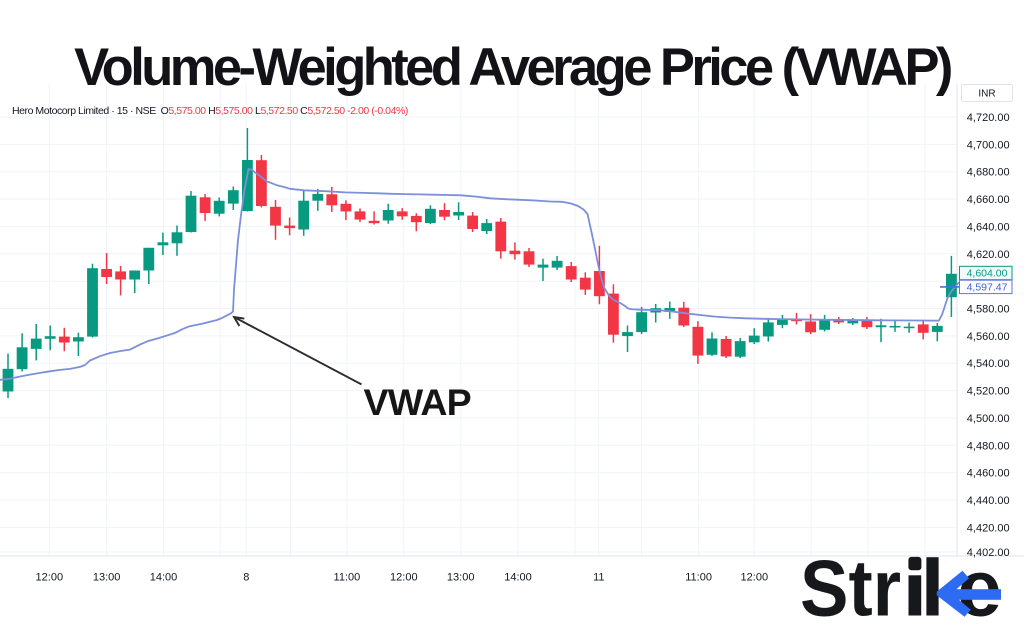  I want to click on svg-text: 4,640.00, so click(988, 227).